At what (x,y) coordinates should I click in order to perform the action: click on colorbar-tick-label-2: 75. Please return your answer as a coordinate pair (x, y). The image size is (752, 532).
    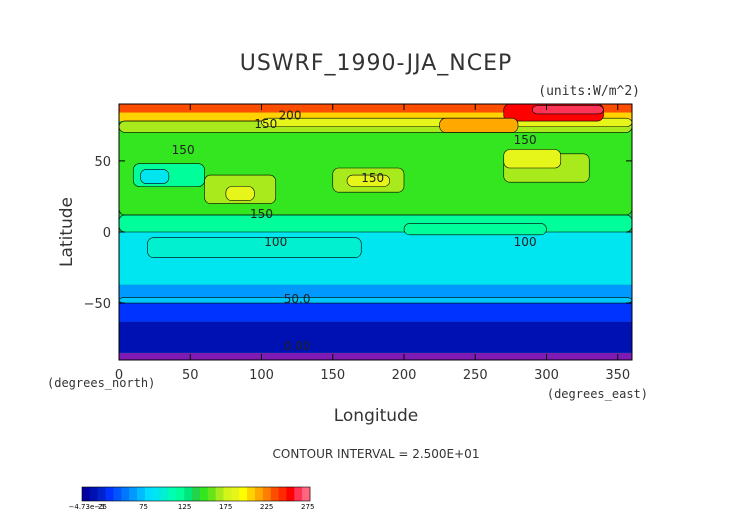
    Looking at the image, I should click on (143, 507).